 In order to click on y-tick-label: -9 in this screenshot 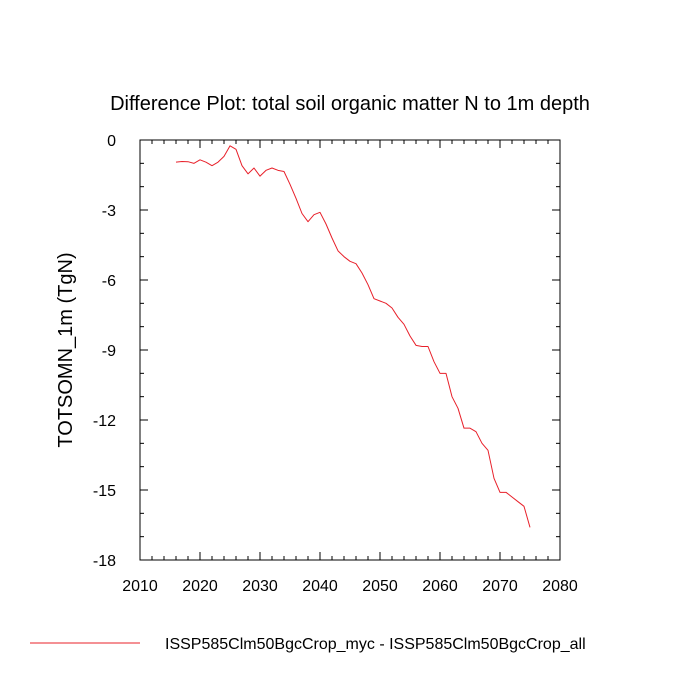, I will do `click(109, 351)`.